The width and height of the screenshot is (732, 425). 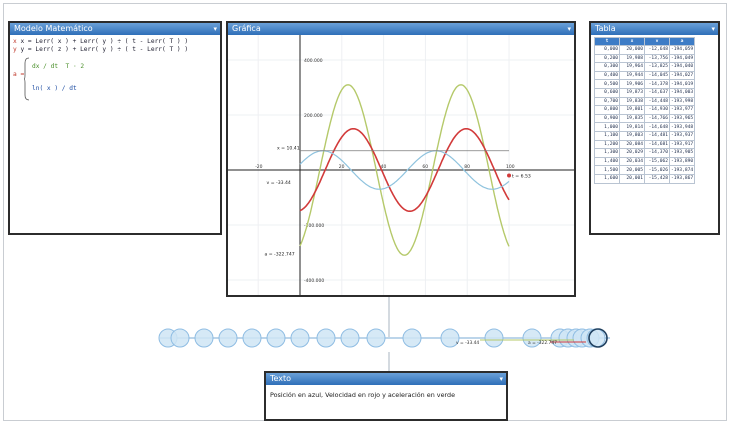 I want to click on annotation-time: t = 6.53, so click(x=521, y=177).